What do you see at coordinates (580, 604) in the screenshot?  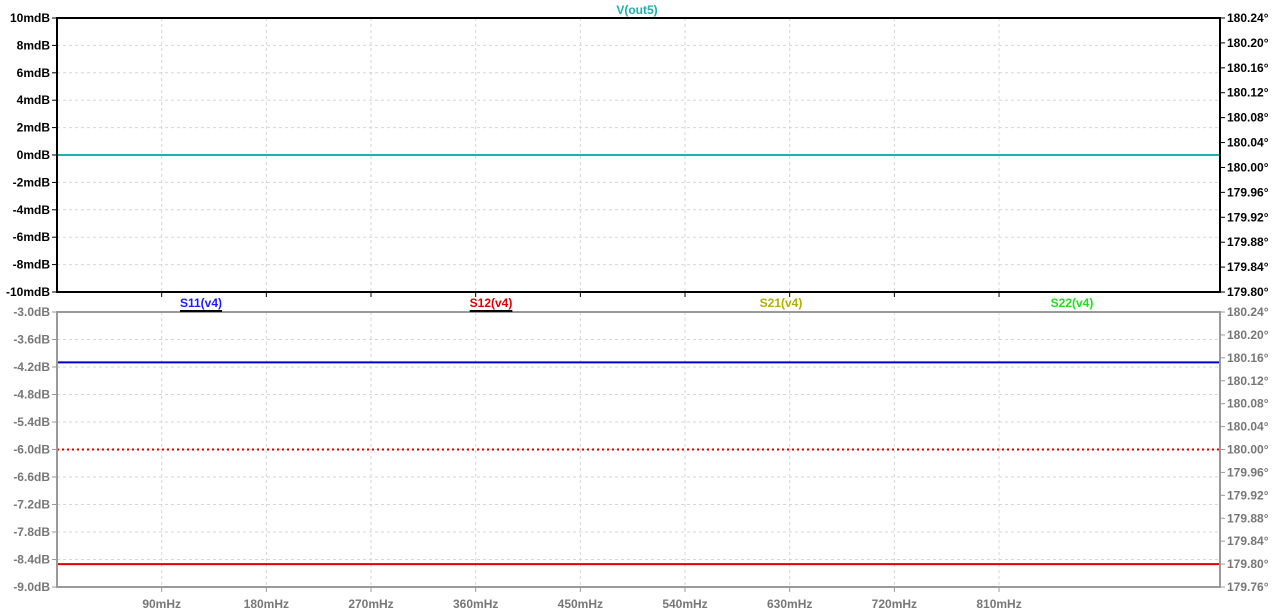 I see `x-tick-label: 450mHz` at bounding box center [580, 604].